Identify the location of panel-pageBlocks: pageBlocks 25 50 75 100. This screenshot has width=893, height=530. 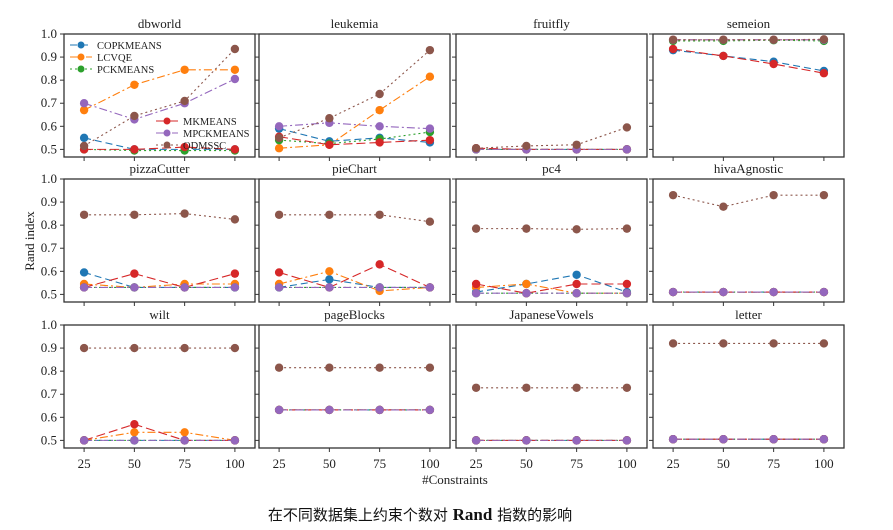
(353, 389).